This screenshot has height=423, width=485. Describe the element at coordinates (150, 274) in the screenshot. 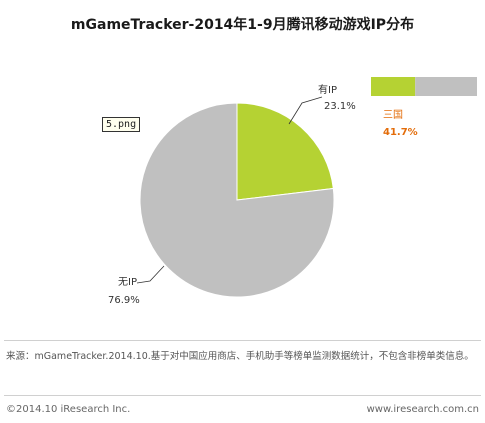

I see `leader-line-without-ip` at that location.